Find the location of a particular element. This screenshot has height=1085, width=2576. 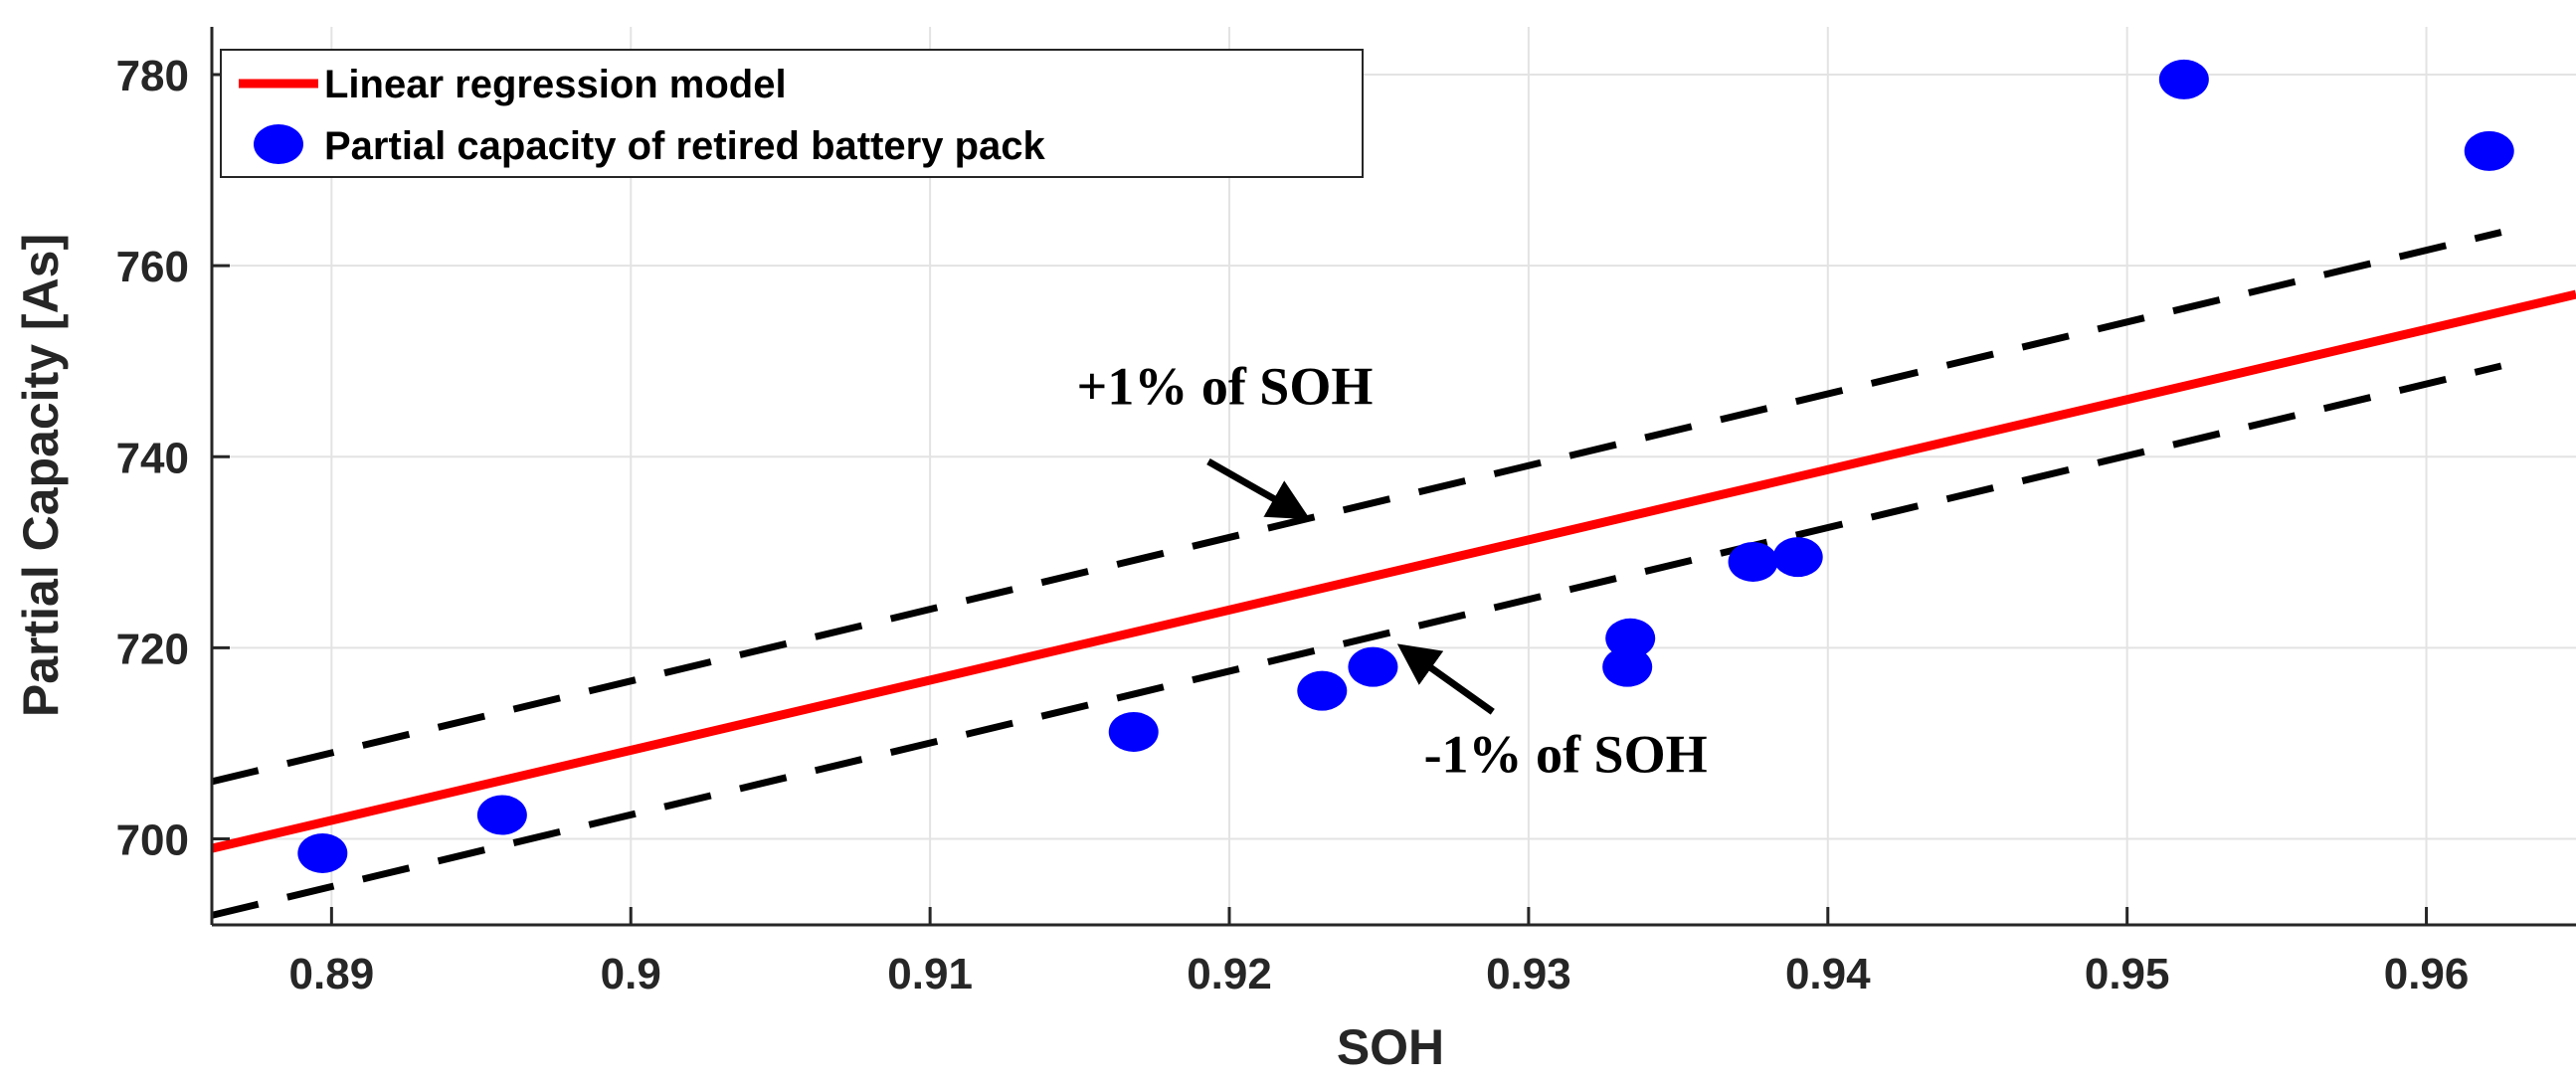

x-tick-label: 0.92 is located at coordinates (1229, 974).